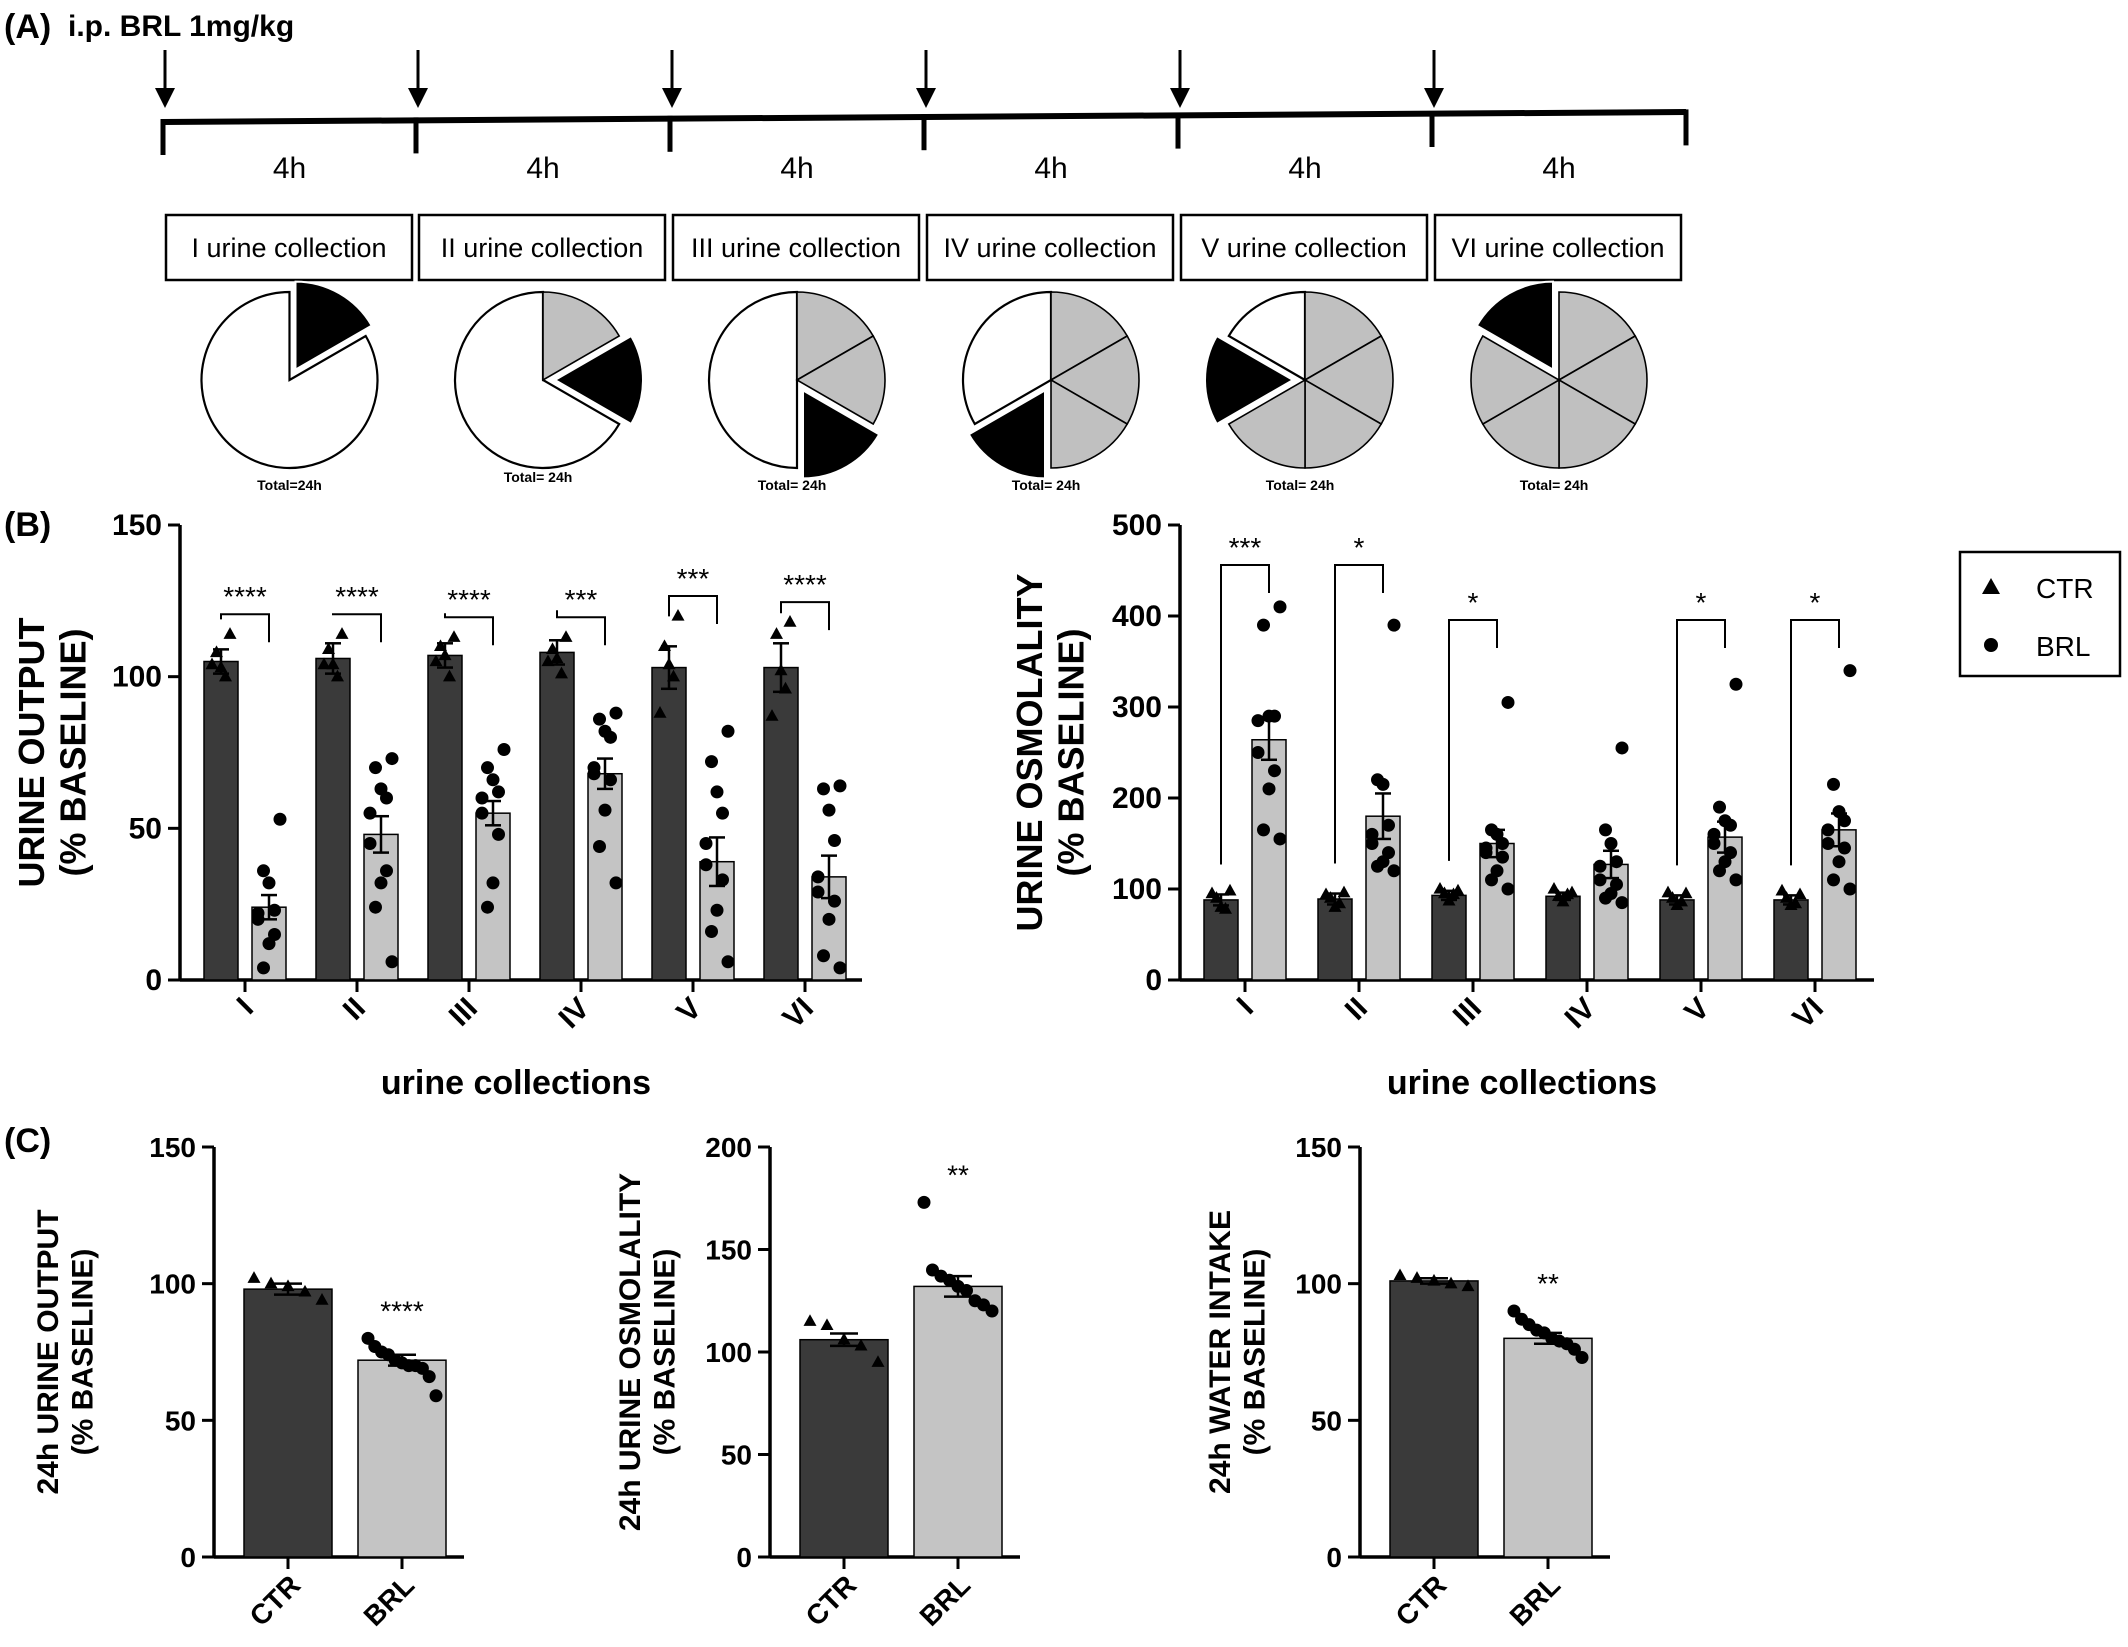  Describe the element at coordinates (1548, 1447) in the screenshot. I see `bar-brl` at that location.